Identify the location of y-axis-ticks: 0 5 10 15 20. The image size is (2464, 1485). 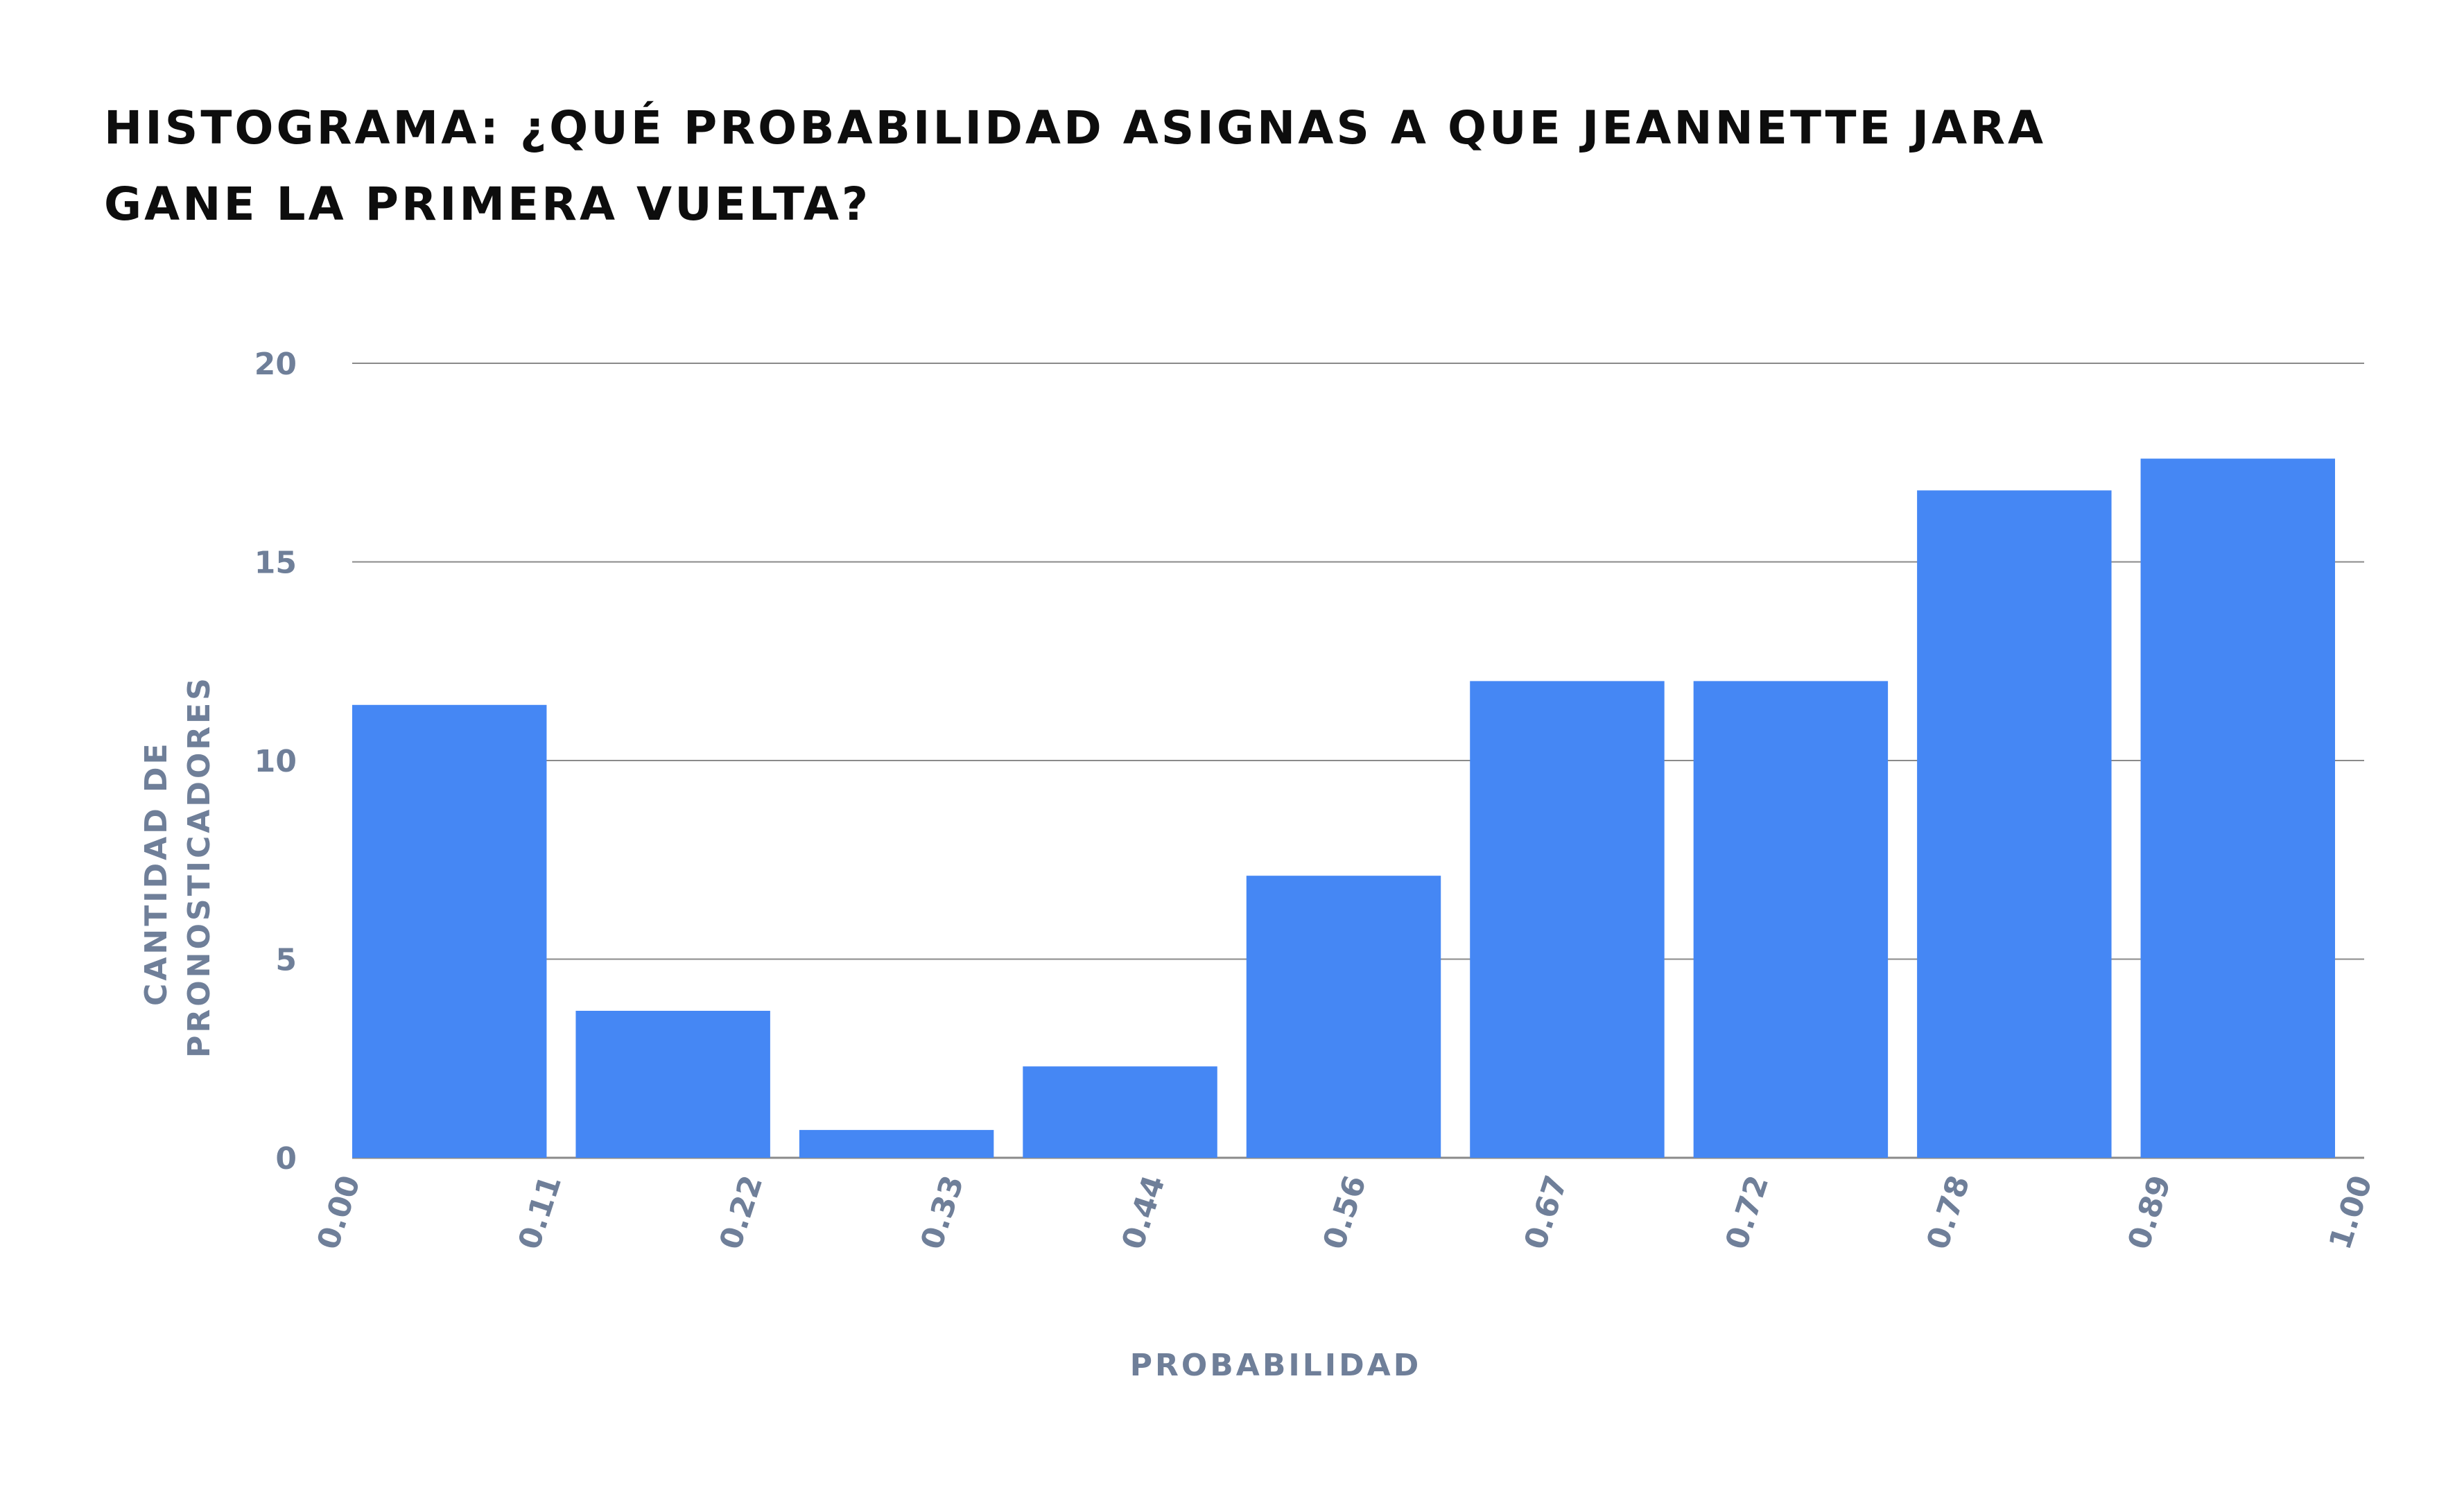
(275, 761).